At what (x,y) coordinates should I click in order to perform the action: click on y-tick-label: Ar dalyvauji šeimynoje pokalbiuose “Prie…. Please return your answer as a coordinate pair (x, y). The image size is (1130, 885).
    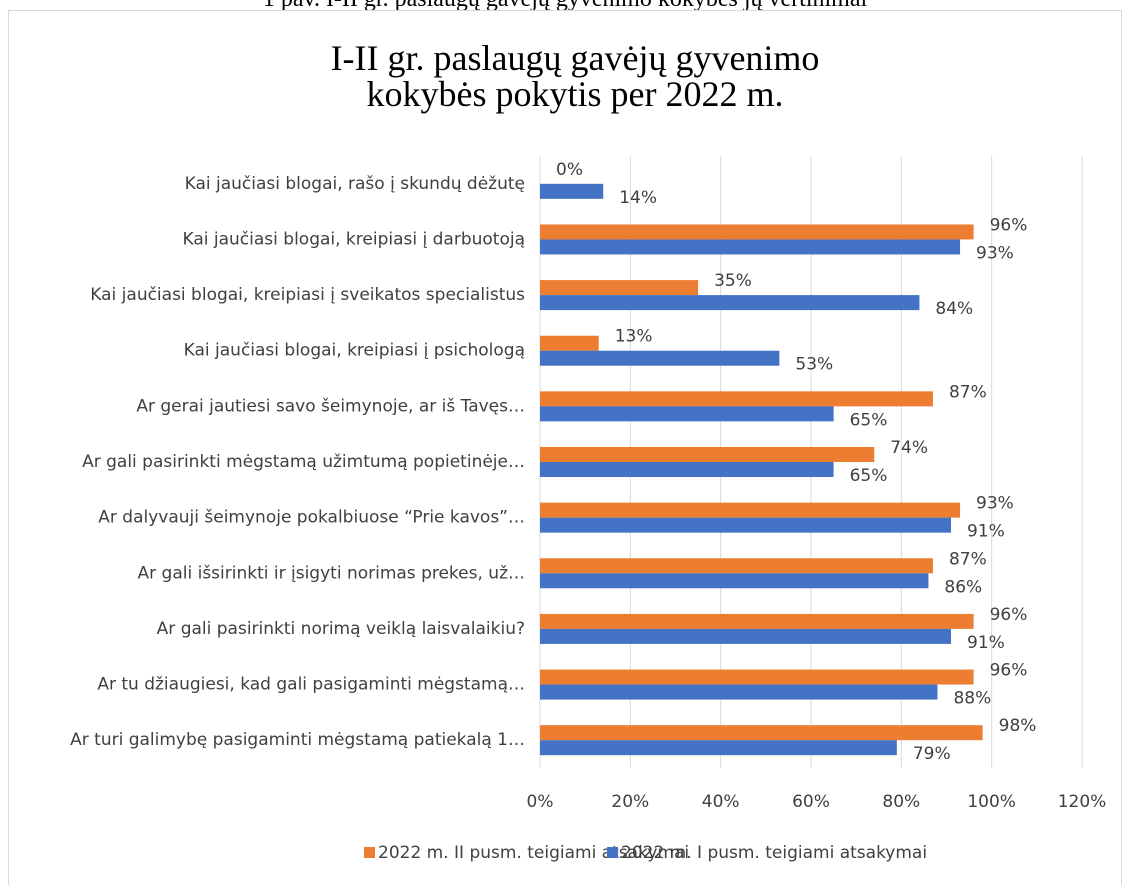
    Looking at the image, I should click on (311, 518).